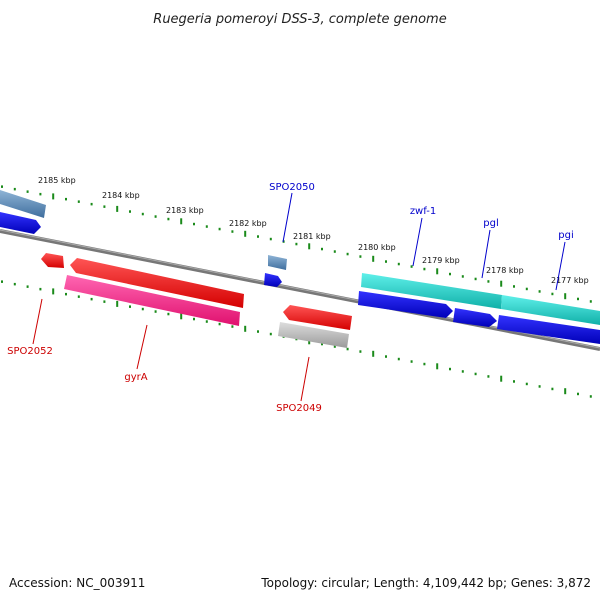  What do you see at coordinates (312, 236) in the screenshot?
I see `kbp-label: 2181 kbp` at bounding box center [312, 236].